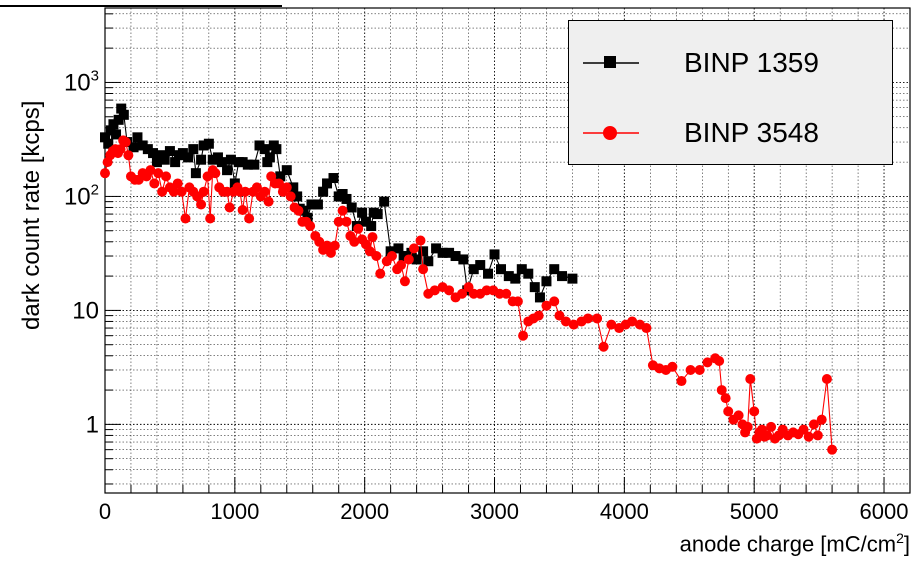 This screenshot has width=922, height=566. I want to click on legend-entry-series-1: BINP 1359, so click(730, 64).